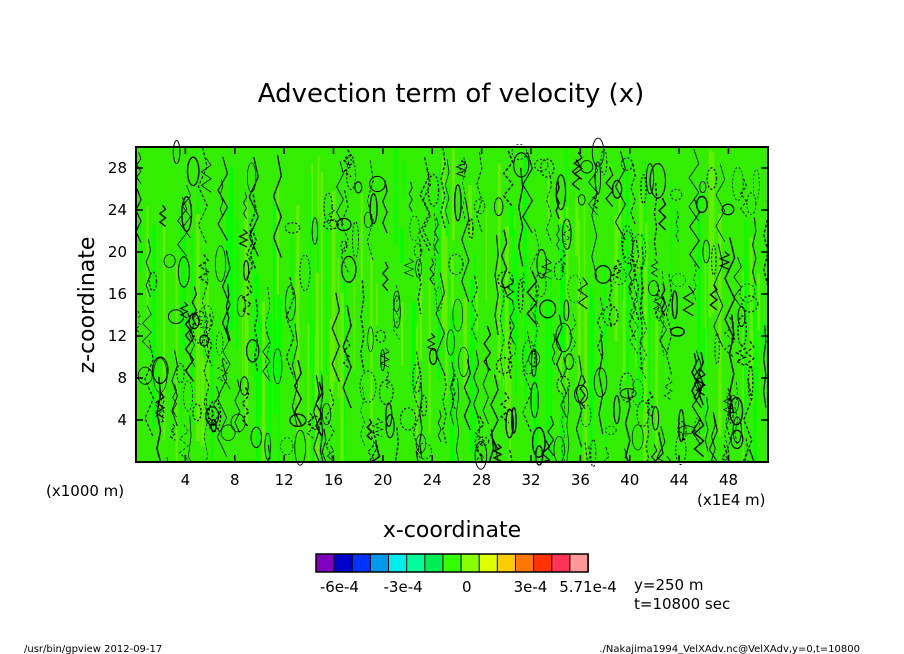 This screenshot has width=904, height=654. Describe the element at coordinates (731, 500) in the screenshot. I see `x-scale-note: (x1E4 m)` at that location.